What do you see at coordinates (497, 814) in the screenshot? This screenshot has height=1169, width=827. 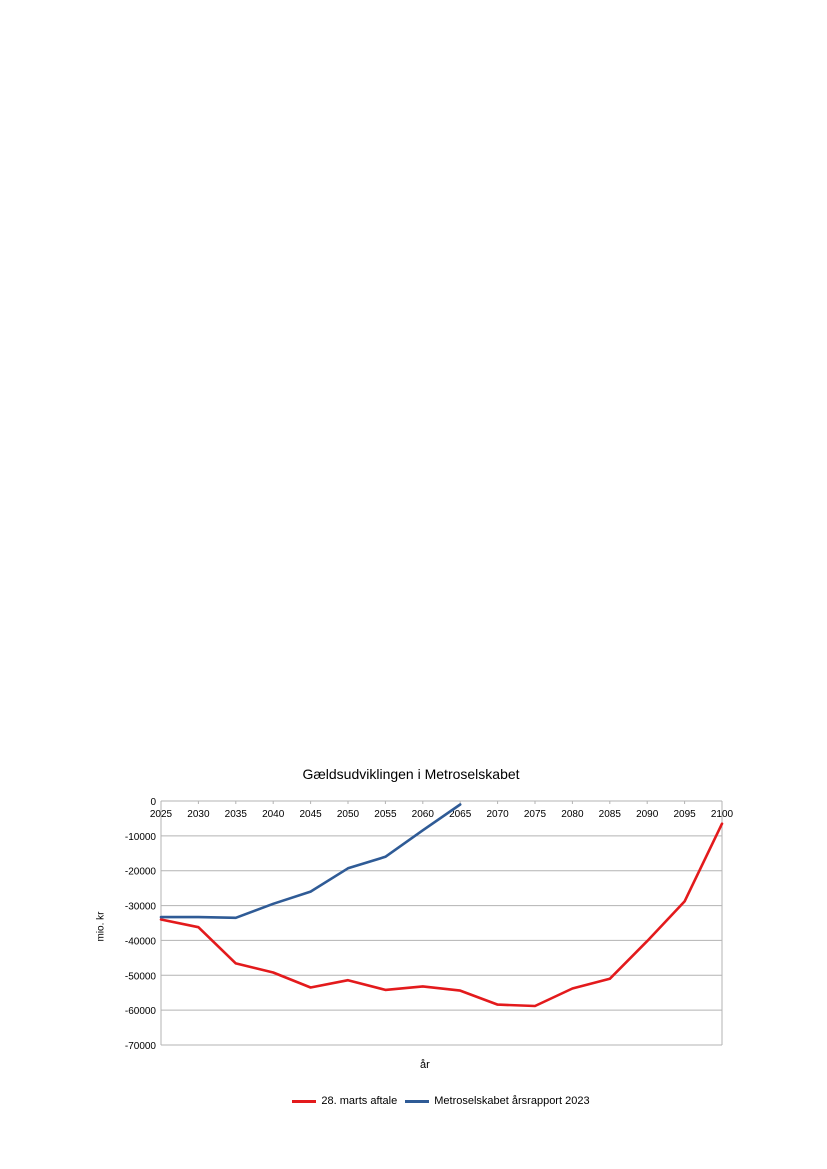 I see `x-tick-label: 2070` at bounding box center [497, 814].